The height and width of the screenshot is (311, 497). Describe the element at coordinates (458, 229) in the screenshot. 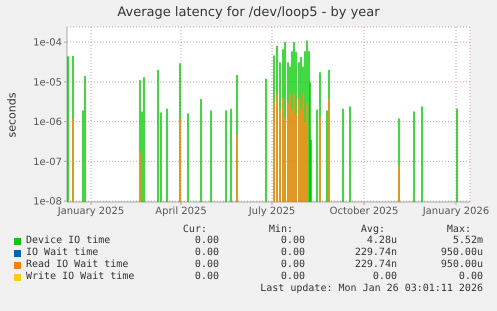

I see `text: Max:` at that location.